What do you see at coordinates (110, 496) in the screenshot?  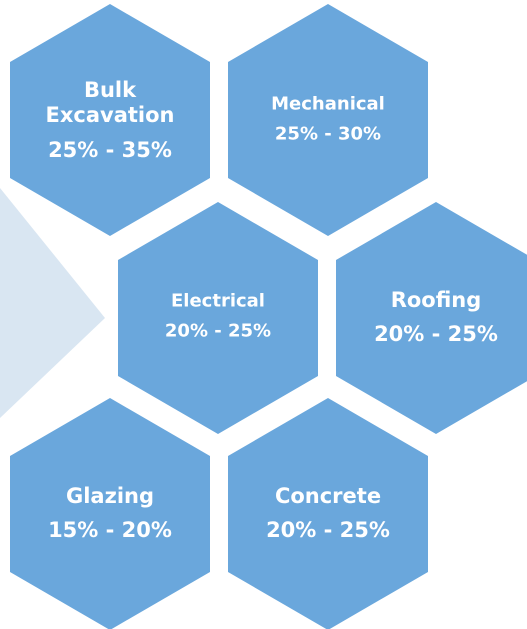 I see `hexagon-name-label: Glazing` at bounding box center [110, 496].